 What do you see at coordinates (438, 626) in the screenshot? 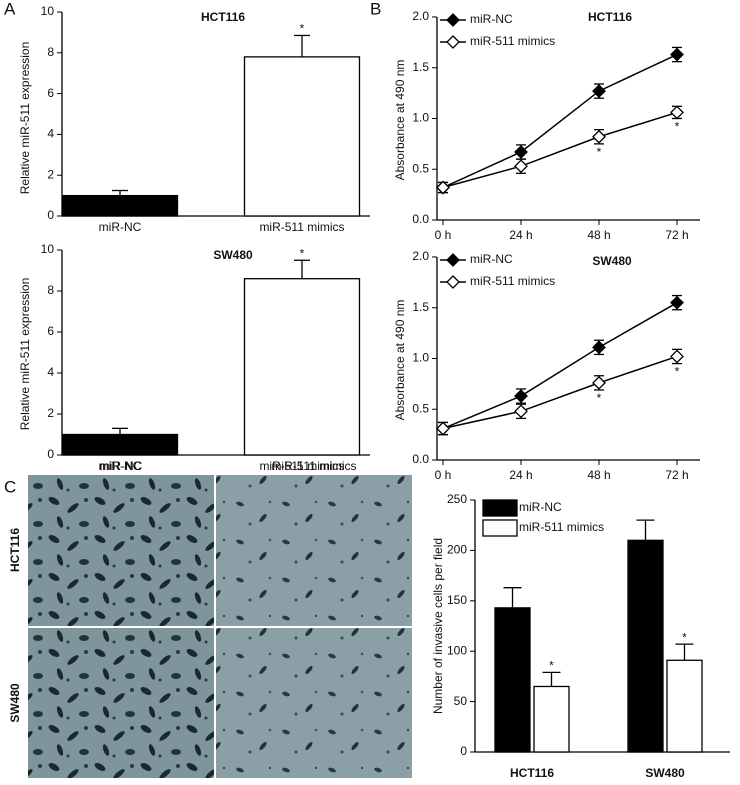
I see `y-axis-label: Number of invasive cells per field` at bounding box center [438, 626].